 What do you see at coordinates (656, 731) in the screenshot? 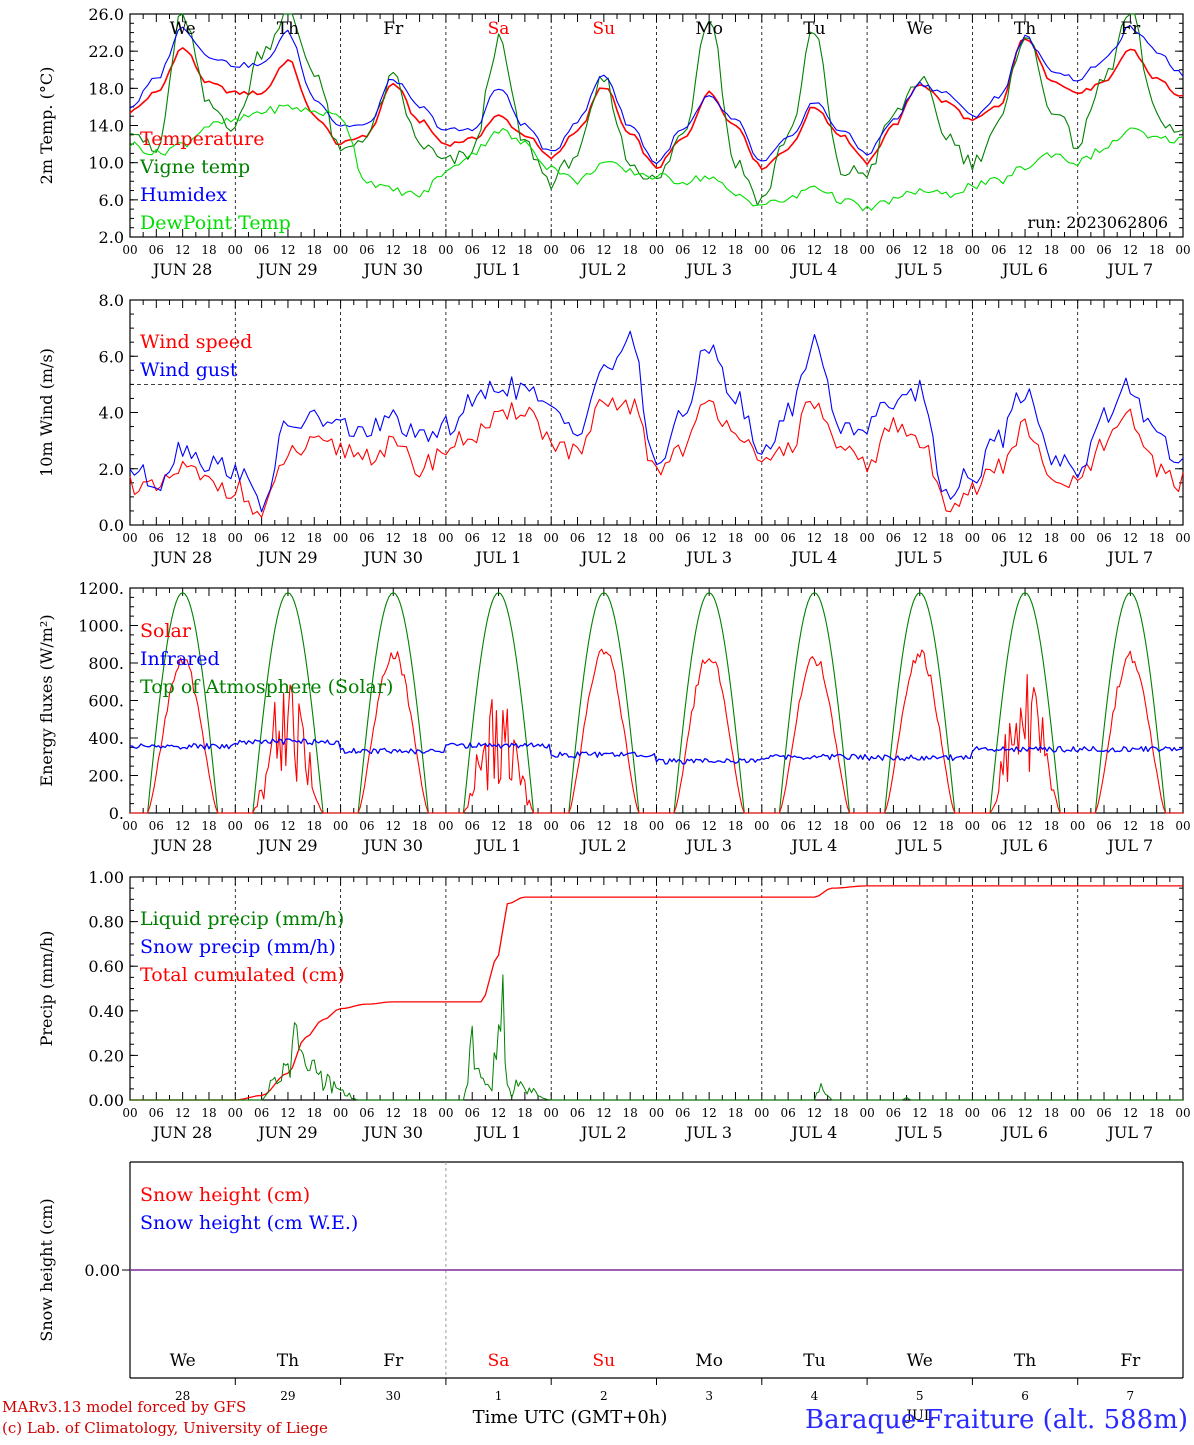
I see `series-line-solar` at bounding box center [656, 731].